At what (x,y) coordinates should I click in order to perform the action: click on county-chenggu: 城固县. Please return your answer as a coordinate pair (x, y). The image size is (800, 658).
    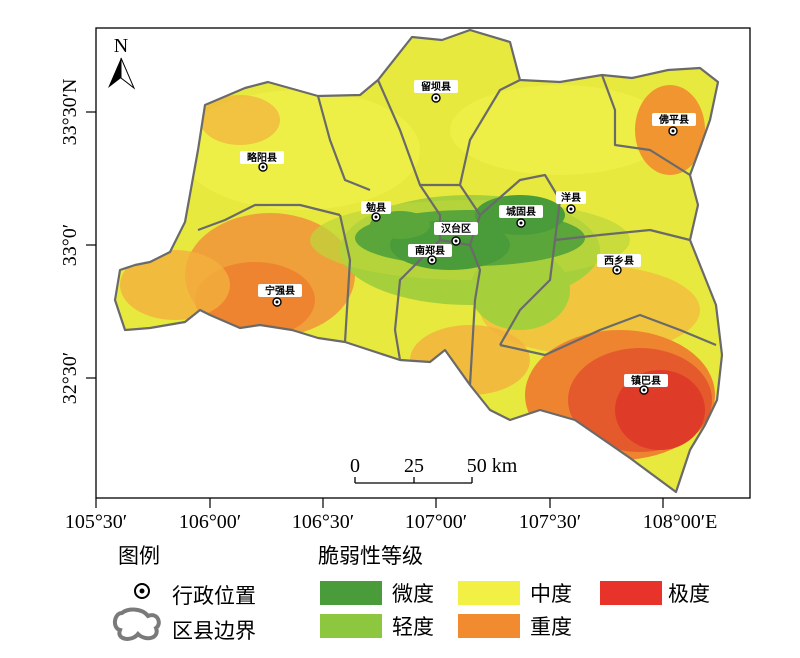
    Looking at the image, I should click on (521, 216).